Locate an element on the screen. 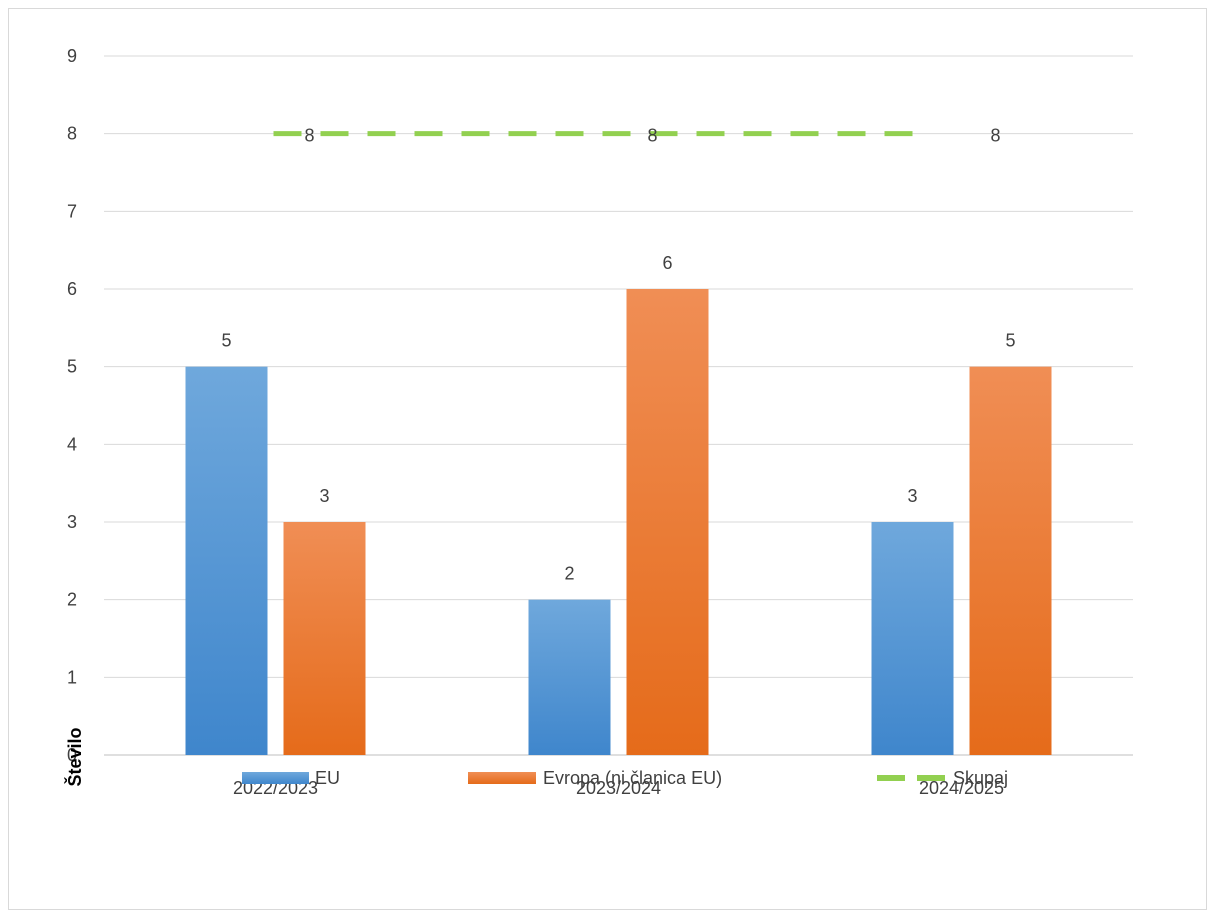 Image resolution: width=1208 pixels, height=911 pixels. x-axis-ticks: 2022/2023 2023/2024 2024/2025 is located at coordinates (618, 788).